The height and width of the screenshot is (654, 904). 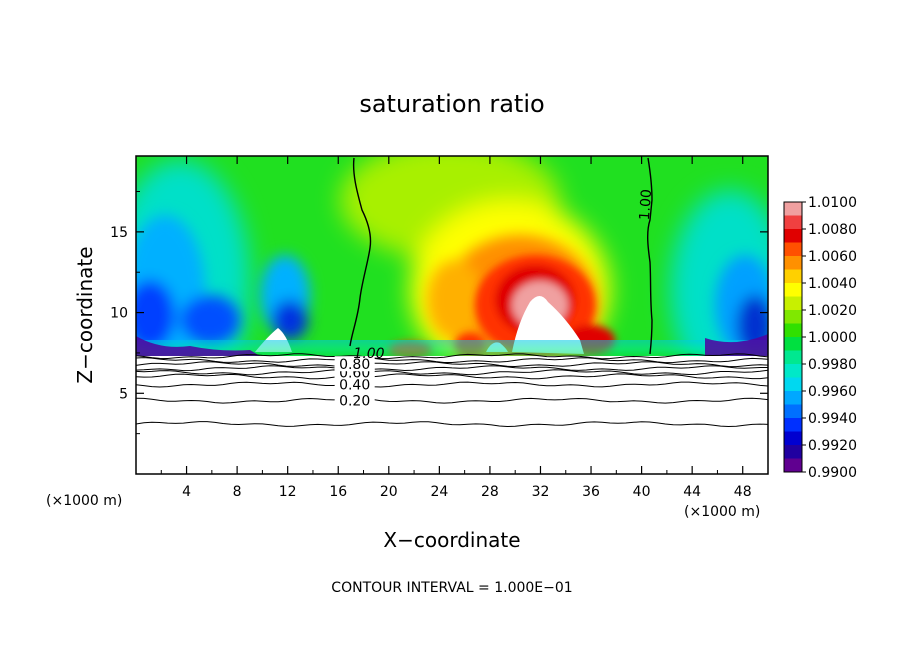 What do you see at coordinates (832, 473) in the screenshot?
I see `colorbar-label: 0.9900` at bounding box center [832, 473].